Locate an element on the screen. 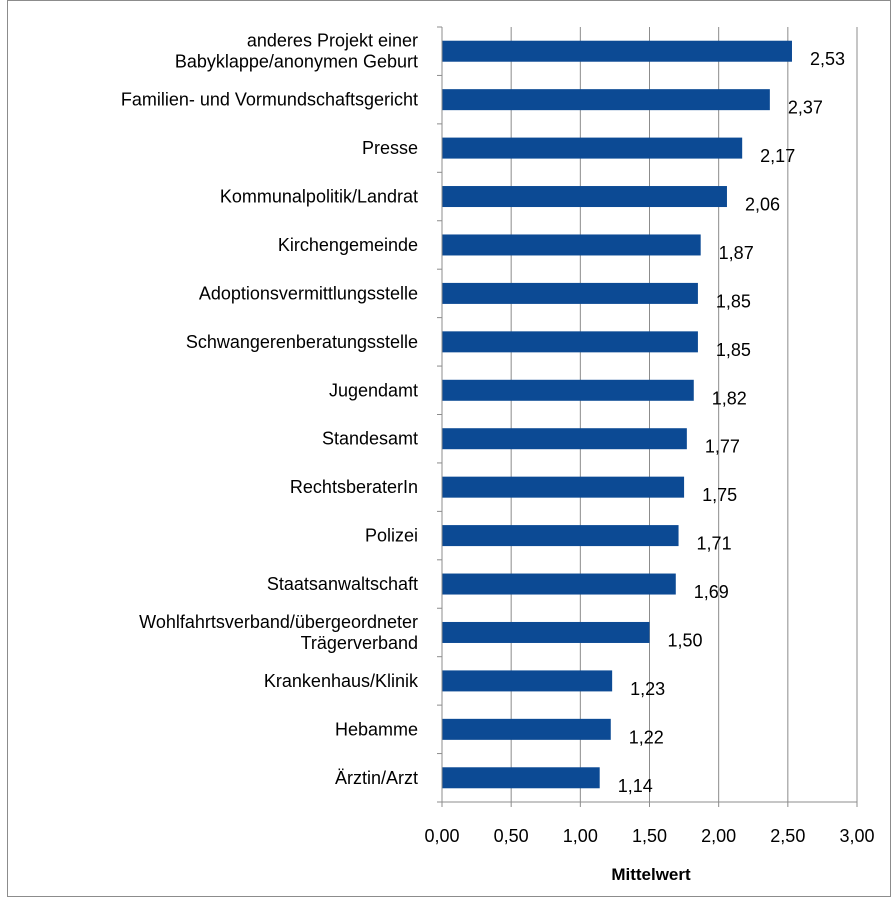 The image size is (894, 901). category-label: Schwangerenberatungsstelle is located at coordinates (302, 342).